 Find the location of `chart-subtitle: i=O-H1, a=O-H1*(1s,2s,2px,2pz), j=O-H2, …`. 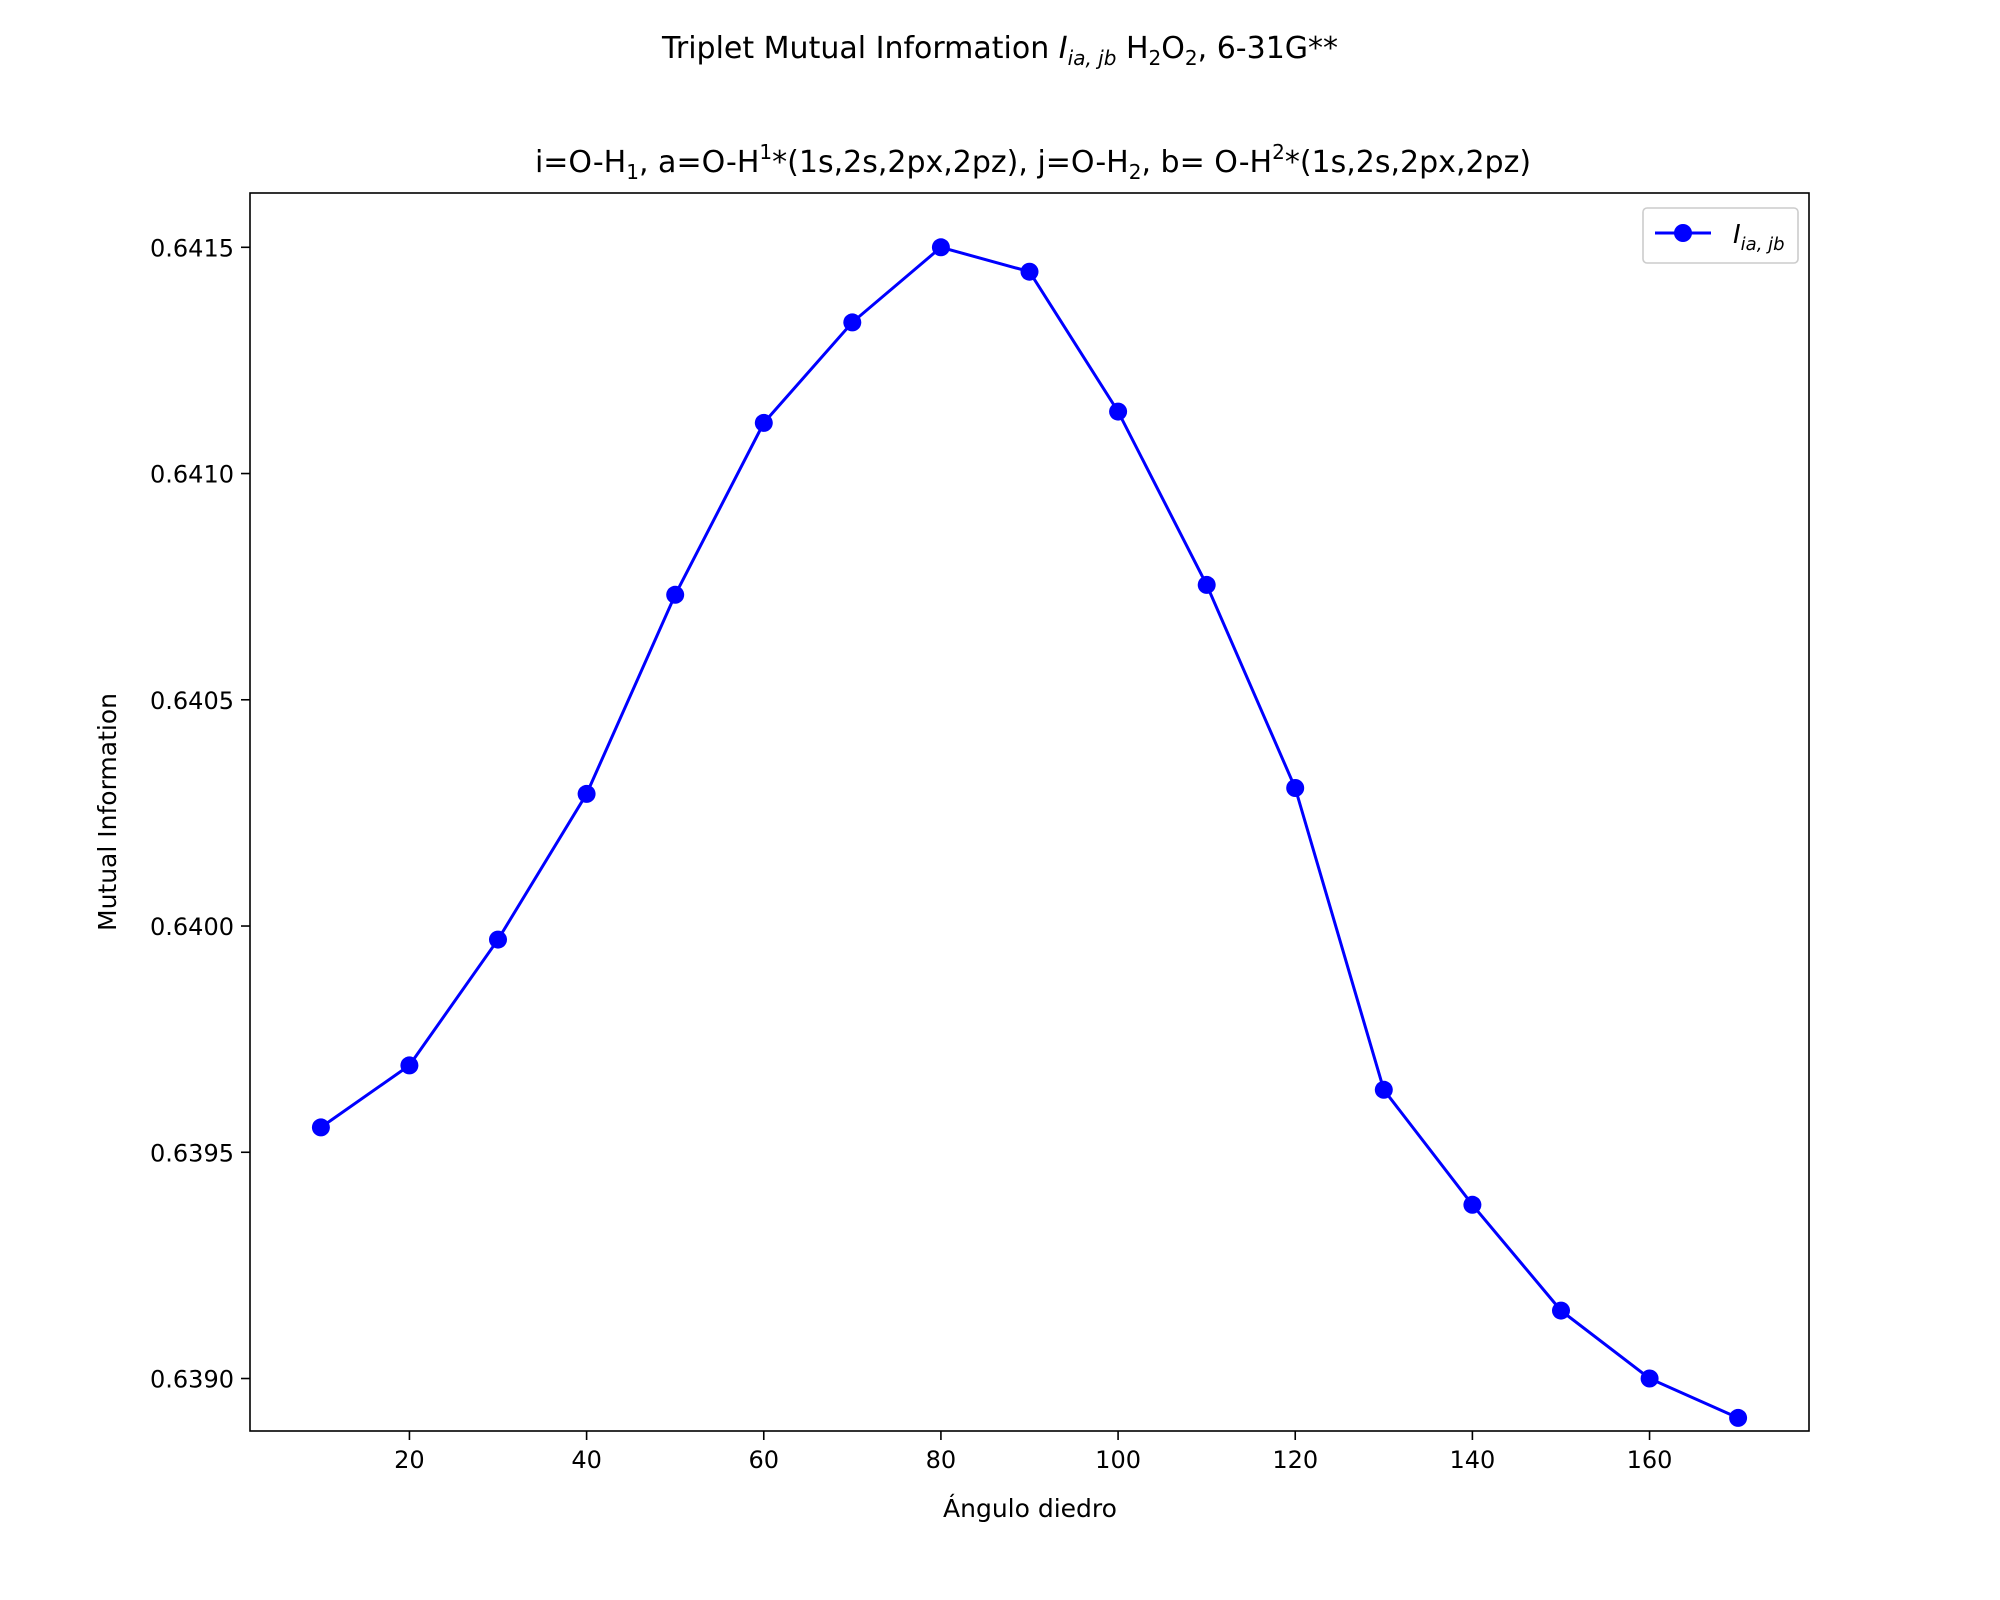

chart-subtitle: i=O-H1, a=O-H1*(1s,2s,2px,2pz), j=O-H2, … is located at coordinates (1033, 162).